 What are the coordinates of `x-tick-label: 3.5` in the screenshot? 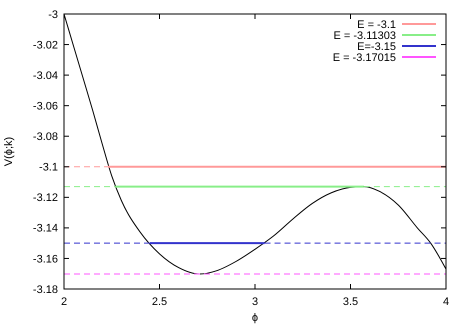 It's located at (350, 302).